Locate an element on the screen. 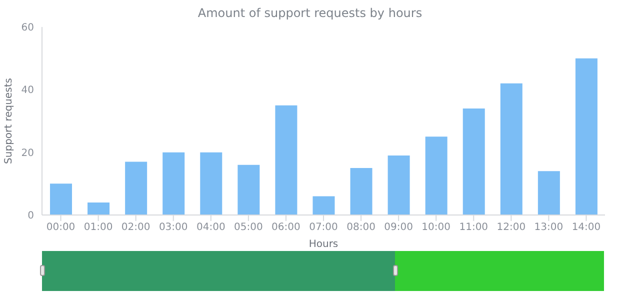  x-tick-label: 00:00 is located at coordinates (61, 228).